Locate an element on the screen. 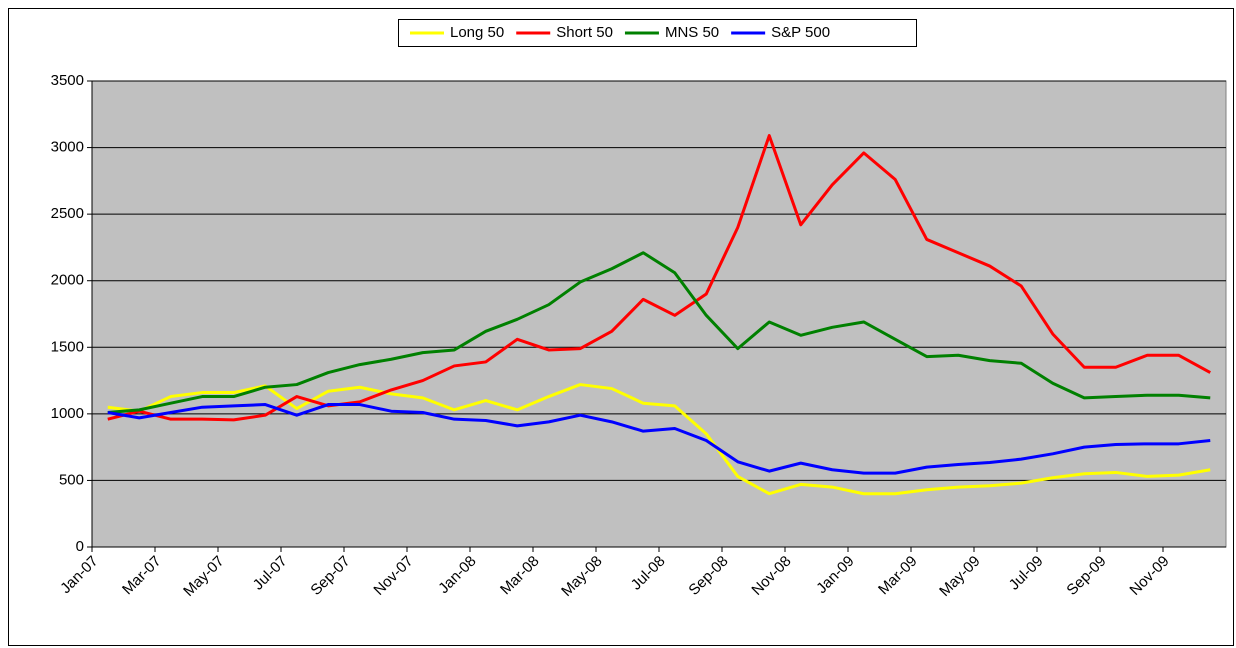  y-tick-label: 2000 is located at coordinates (67, 280).